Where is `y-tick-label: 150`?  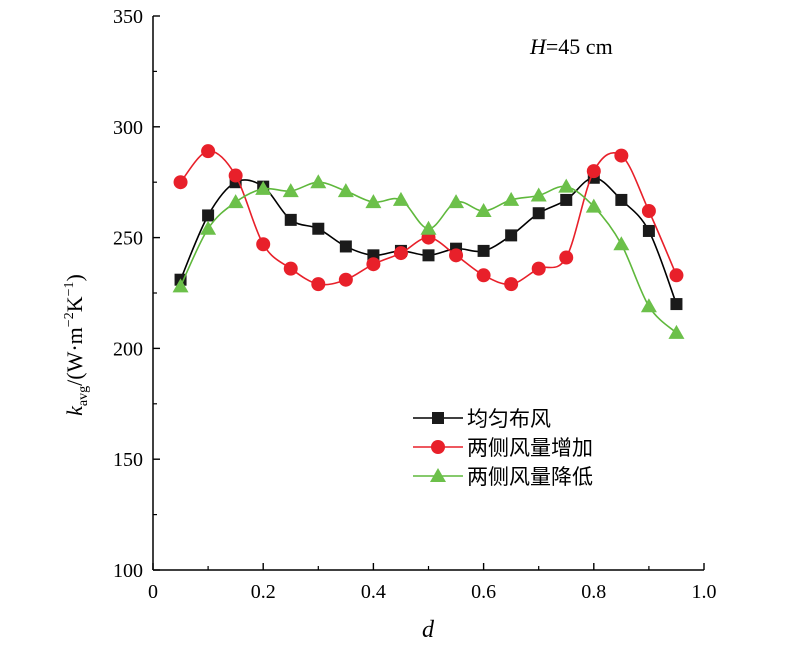 y-tick-label: 150 is located at coordinates (128, 460).